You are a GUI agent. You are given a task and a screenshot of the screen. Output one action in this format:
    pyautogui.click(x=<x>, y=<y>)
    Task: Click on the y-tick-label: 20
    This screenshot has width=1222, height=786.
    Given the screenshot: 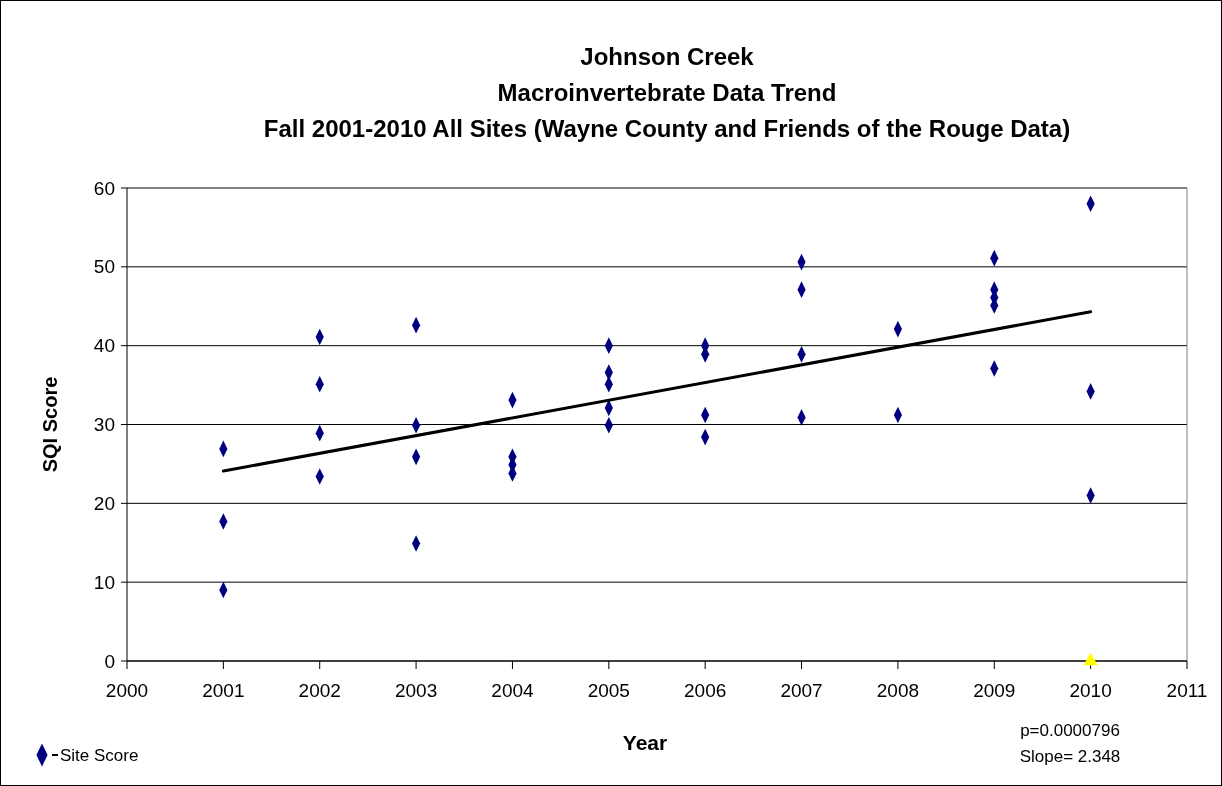 What is the action you would take?
    pyautogui.click(x=104, y=503)
    